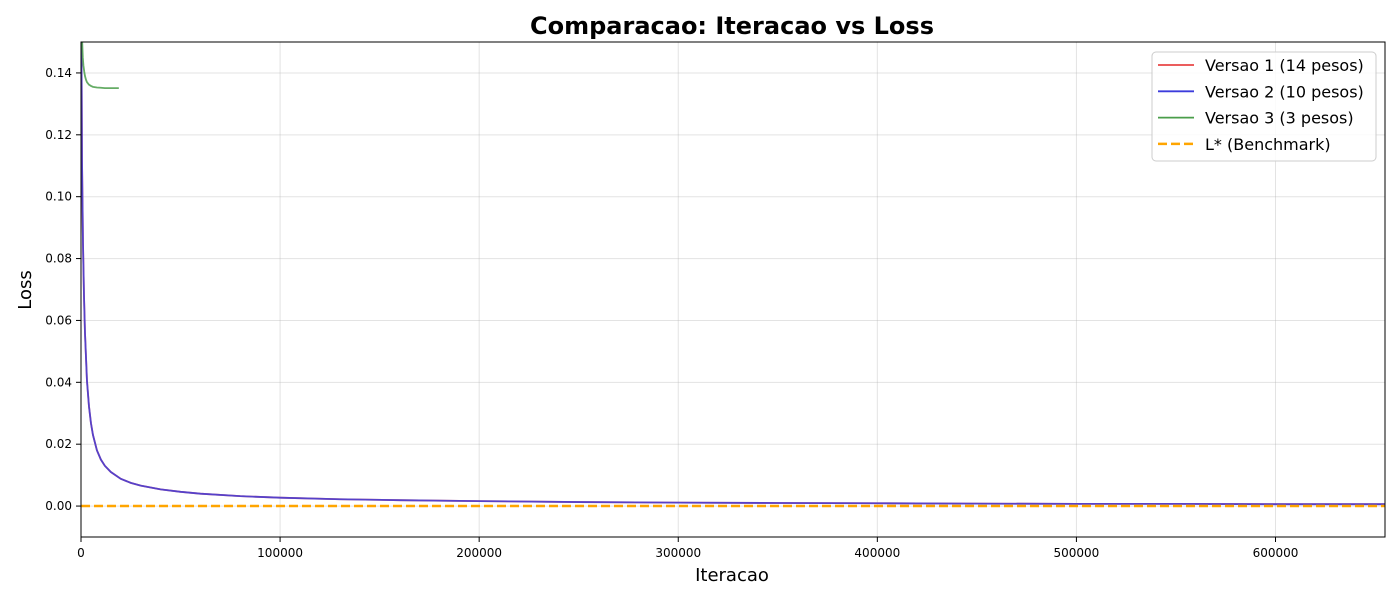 The height and width of the screenshot is (600, 1400). What do you see at coordinates (81, 553) in the screenshot?
I see `x-tick-label: 0` at bounding box center [81, 553].